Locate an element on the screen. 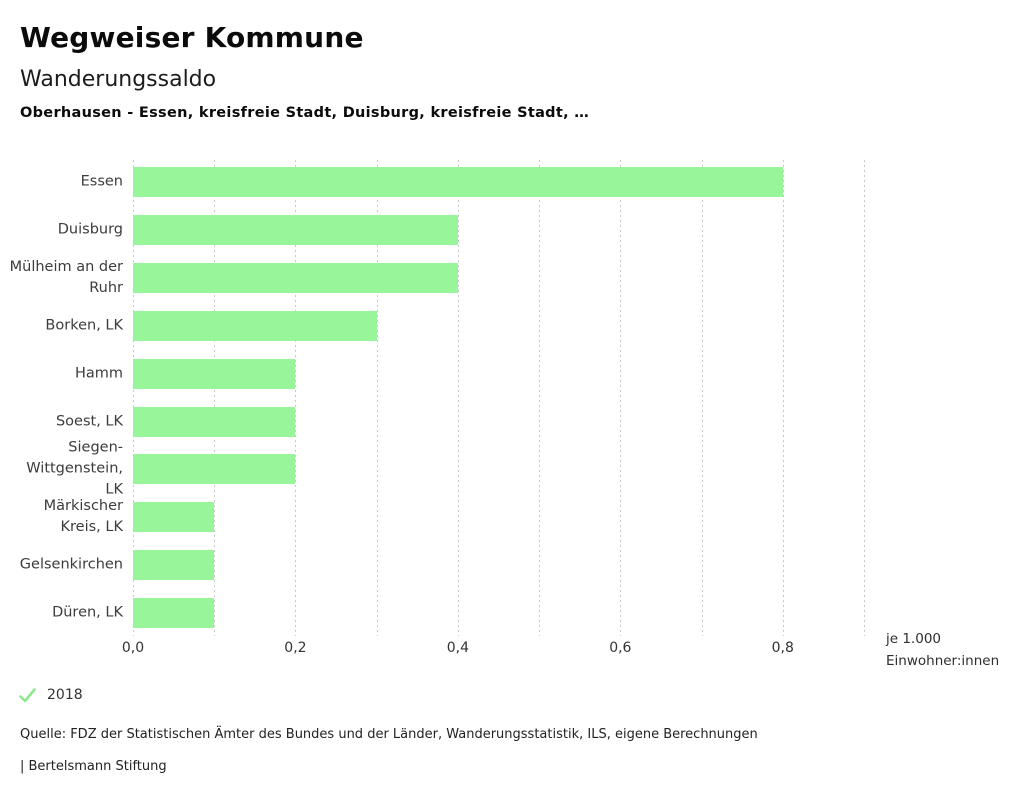  bar-soest-lk is located at coordinates (214, 422).